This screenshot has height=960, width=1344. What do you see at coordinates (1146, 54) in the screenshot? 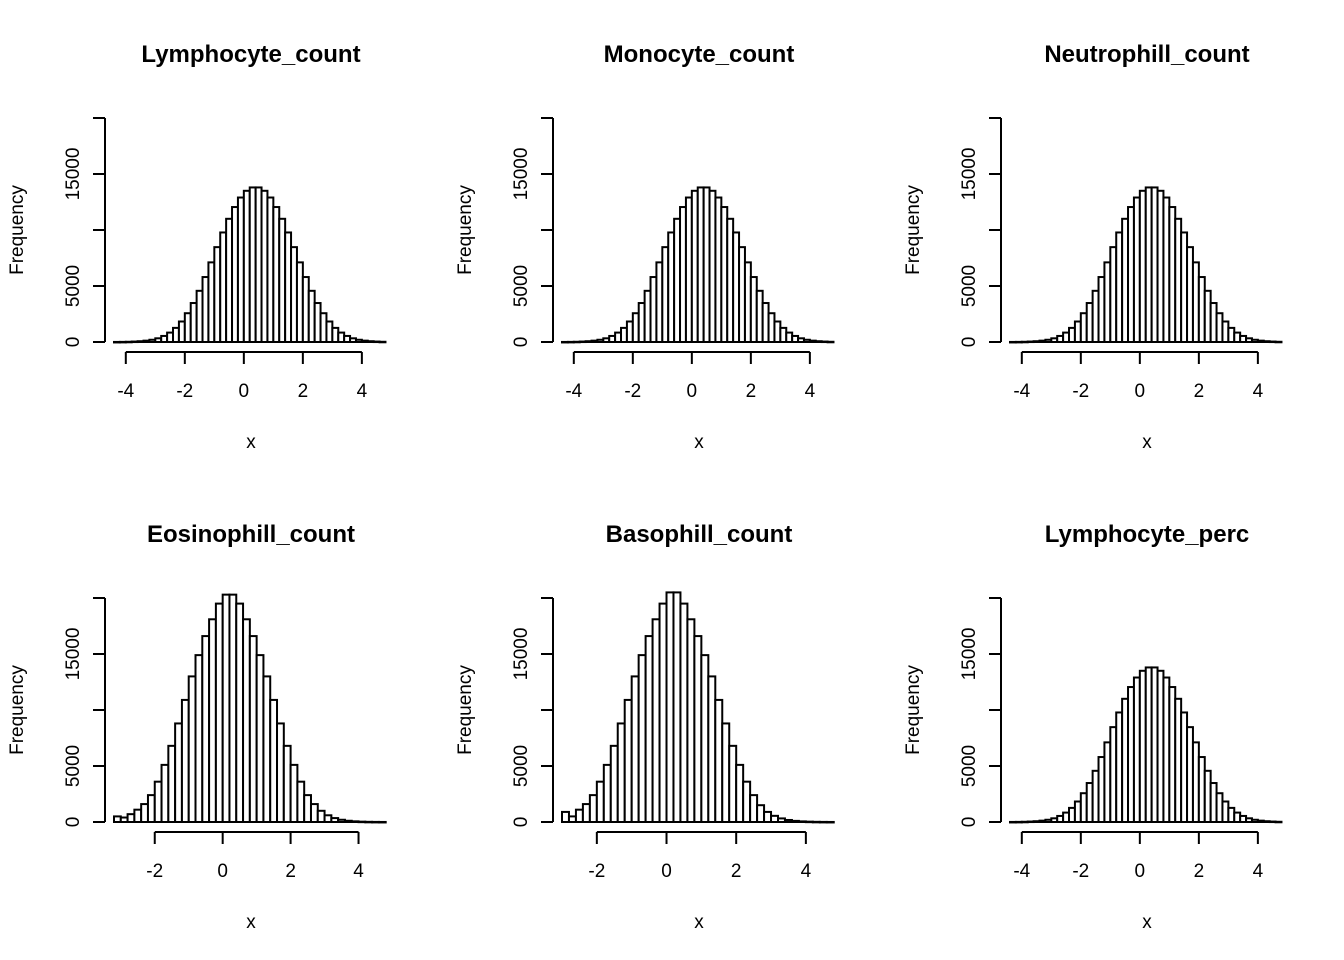
I see `chart-title: Neutrophill_count` at bounding box center [1146, 54].